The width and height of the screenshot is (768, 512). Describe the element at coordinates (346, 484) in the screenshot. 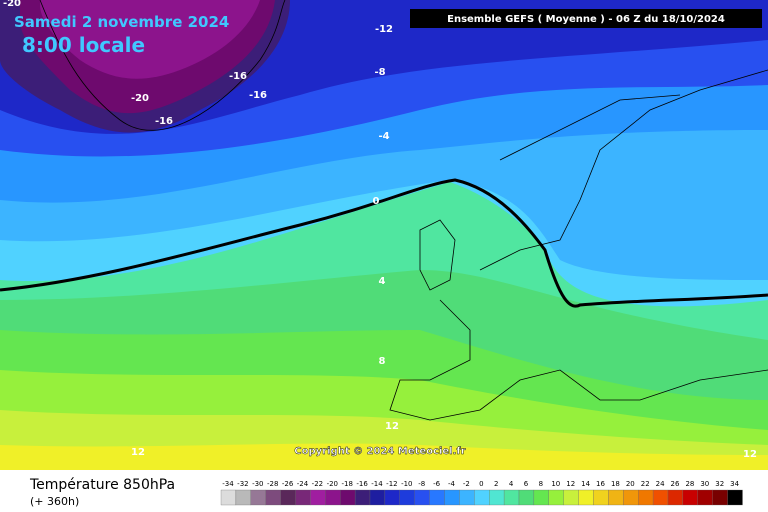

I see `colorbar-label: -18` at that location.